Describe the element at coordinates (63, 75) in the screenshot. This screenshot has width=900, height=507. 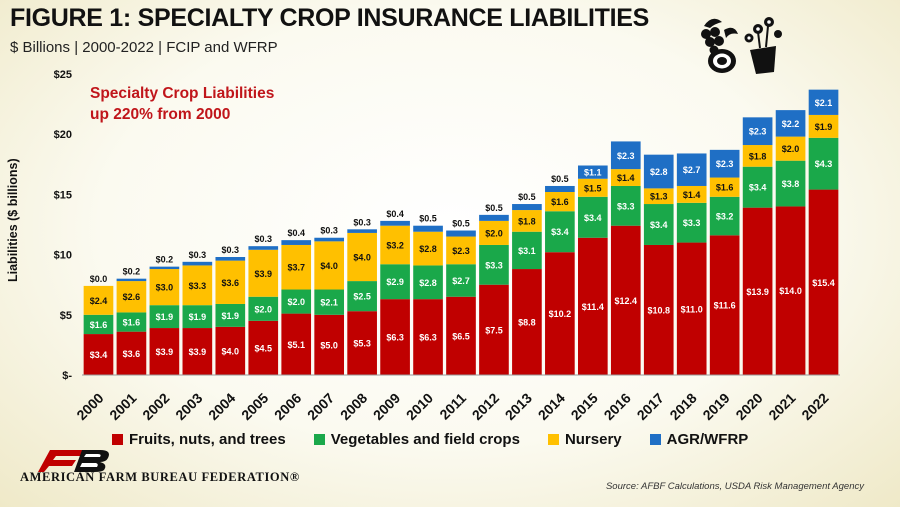
I see `y-tick-label: $25` at that location.